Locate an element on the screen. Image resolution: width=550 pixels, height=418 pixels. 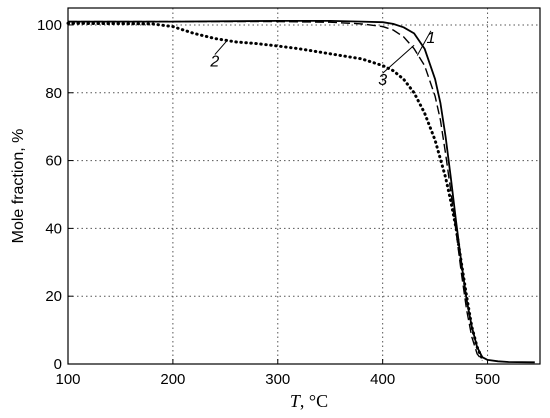
x-tick-label: 100 is located at coordinates (67, 379).